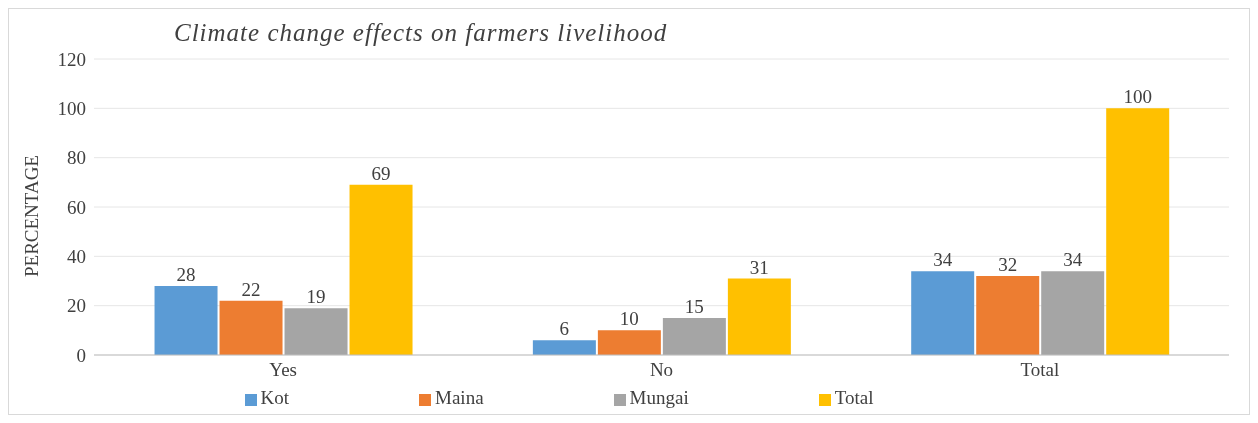 The width and height of the screenshot is (1258, 423). Describe the element at coordinates (694, 306) in the screenshot. I see `data-label: 15` at that location.